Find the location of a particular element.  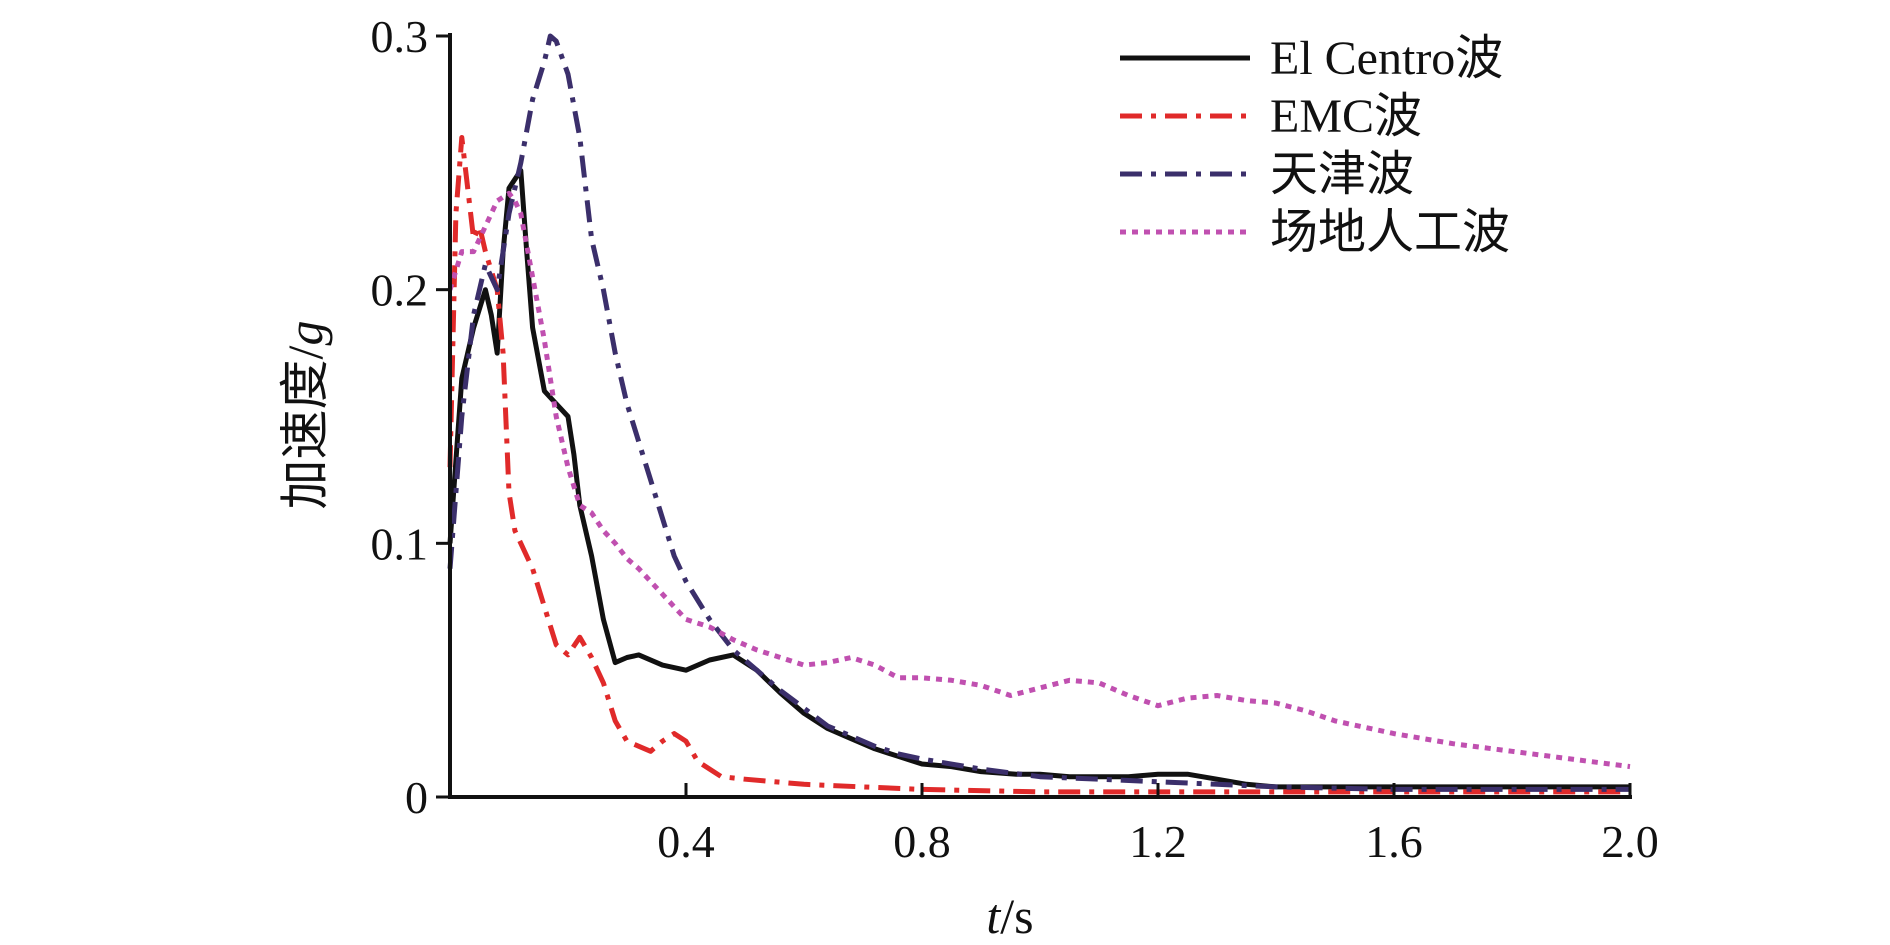

y-tick-label: 0.3 is located at coordinates (400, 36).